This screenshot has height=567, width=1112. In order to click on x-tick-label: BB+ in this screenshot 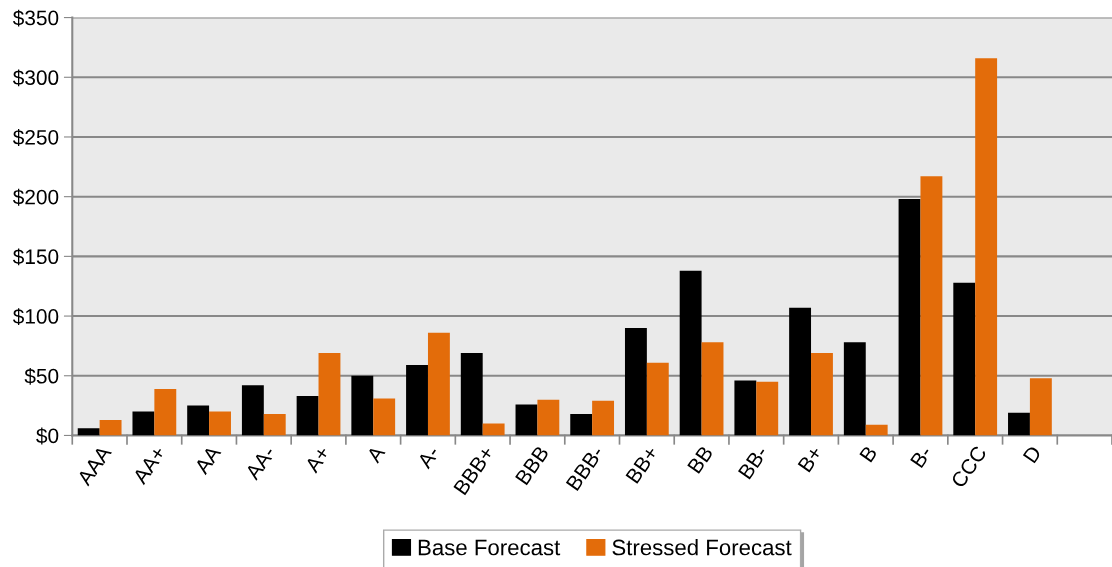, I will do `click(642, 464)`.